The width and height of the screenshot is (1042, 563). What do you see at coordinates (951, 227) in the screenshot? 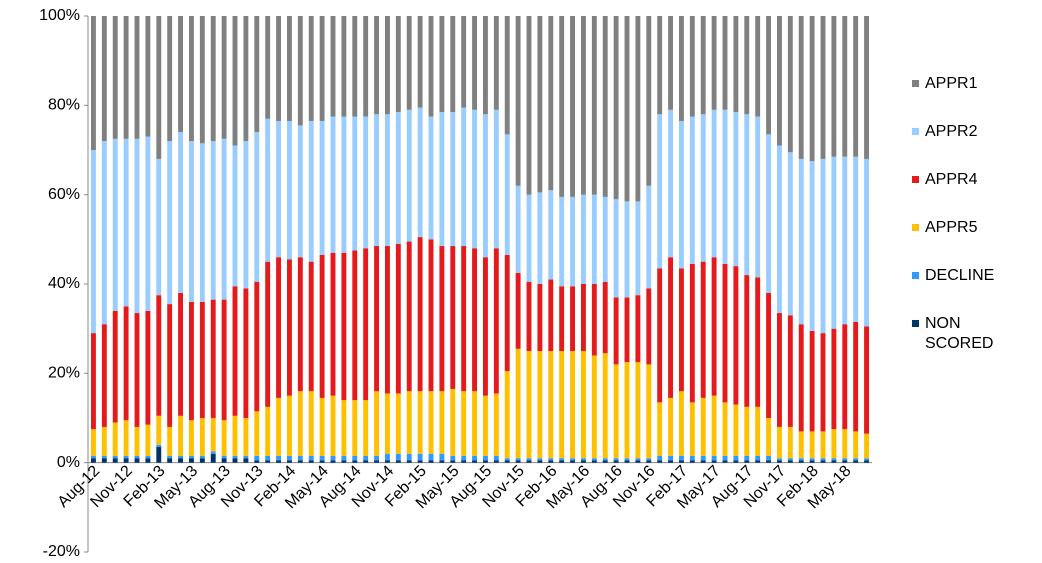
I see `legend-label: APPR5` at bounding box center [951, 227].